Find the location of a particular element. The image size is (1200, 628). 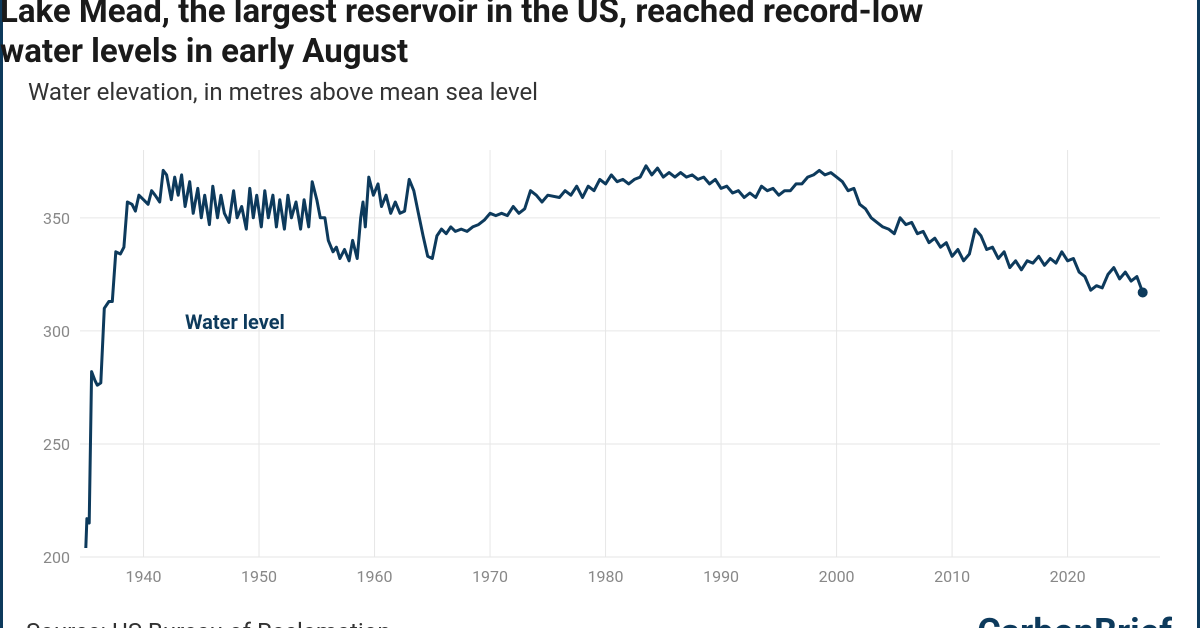

y-tick-label: 350 is located at coordinates (56, 218).